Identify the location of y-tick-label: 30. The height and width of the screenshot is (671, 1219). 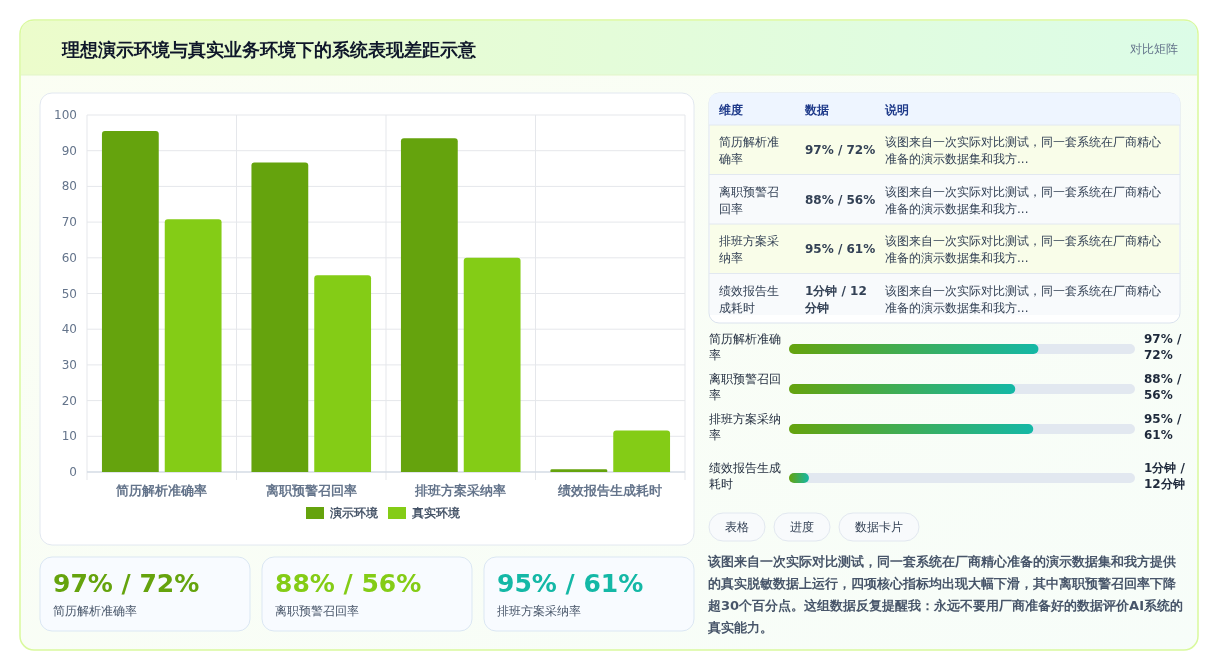
(69, 364).